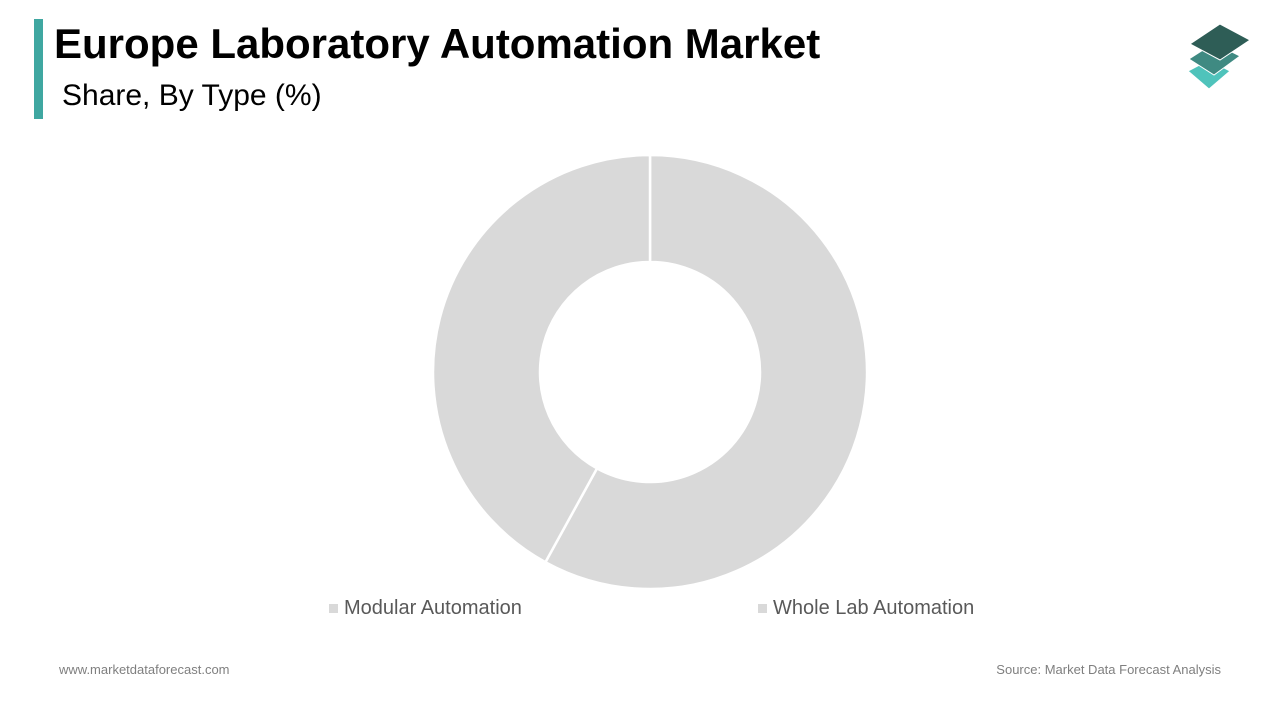  I want to click on legend-item-whole-lab-automation: Whole Lab Automation, so click(866, 608).